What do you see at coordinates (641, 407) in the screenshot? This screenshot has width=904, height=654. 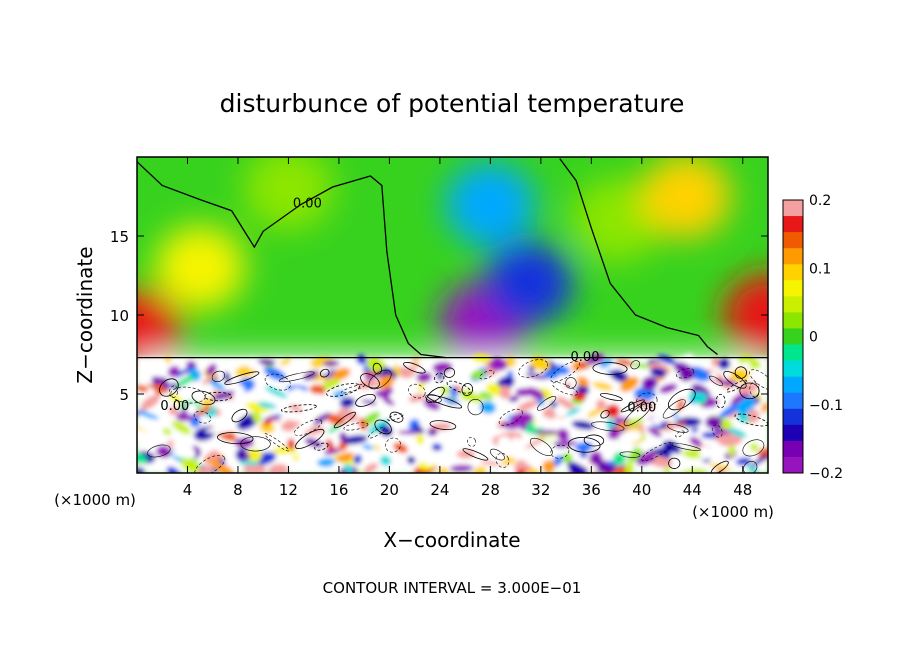 I see `contour-label: 0.00` at bounding box center [641, 407].